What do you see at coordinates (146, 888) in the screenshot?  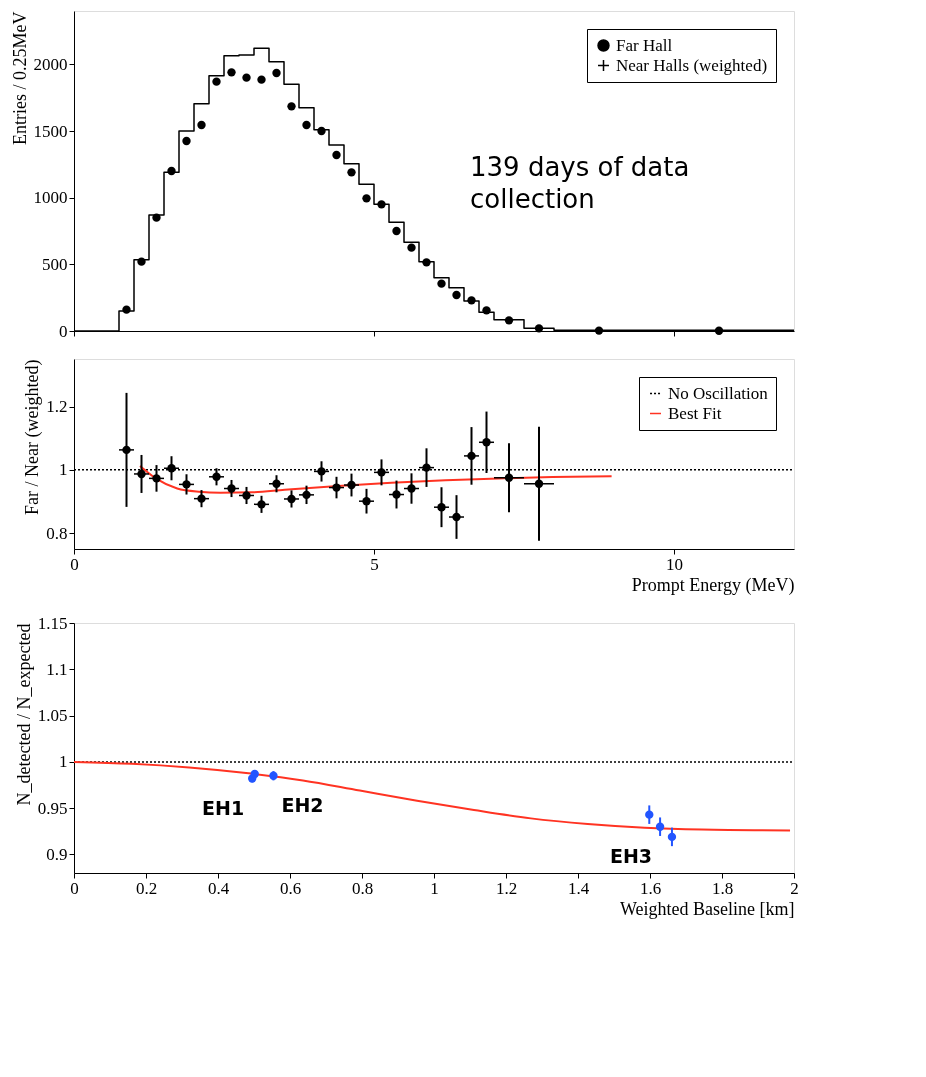 I see `x-tick-label: 0.2` at bounding box center [146, 888].